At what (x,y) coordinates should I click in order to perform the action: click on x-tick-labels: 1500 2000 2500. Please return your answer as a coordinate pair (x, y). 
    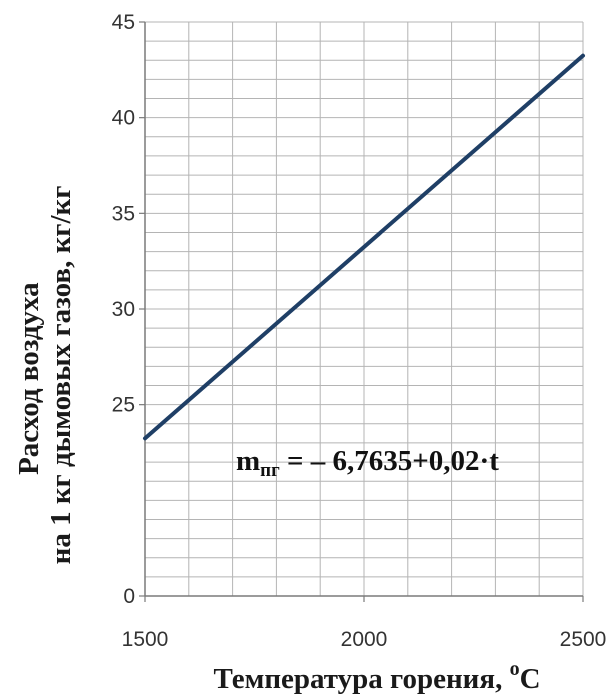
    Looking at the image, I should click on (364, 639).